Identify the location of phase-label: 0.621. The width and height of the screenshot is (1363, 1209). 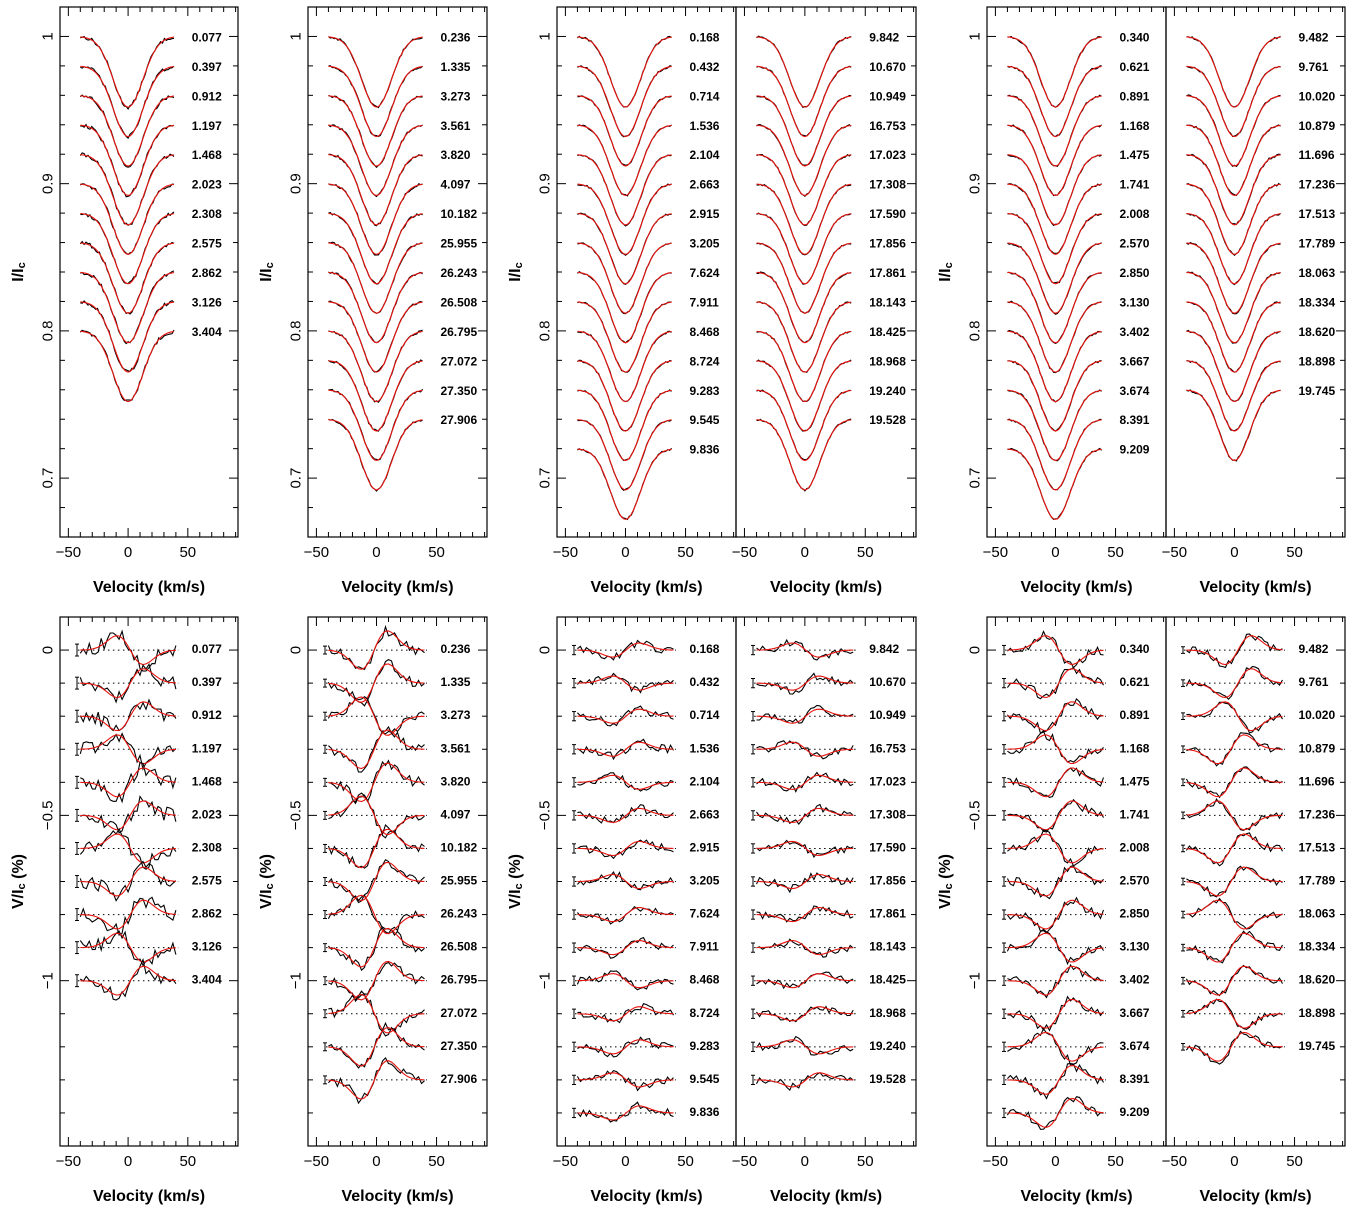
(1134, 67).